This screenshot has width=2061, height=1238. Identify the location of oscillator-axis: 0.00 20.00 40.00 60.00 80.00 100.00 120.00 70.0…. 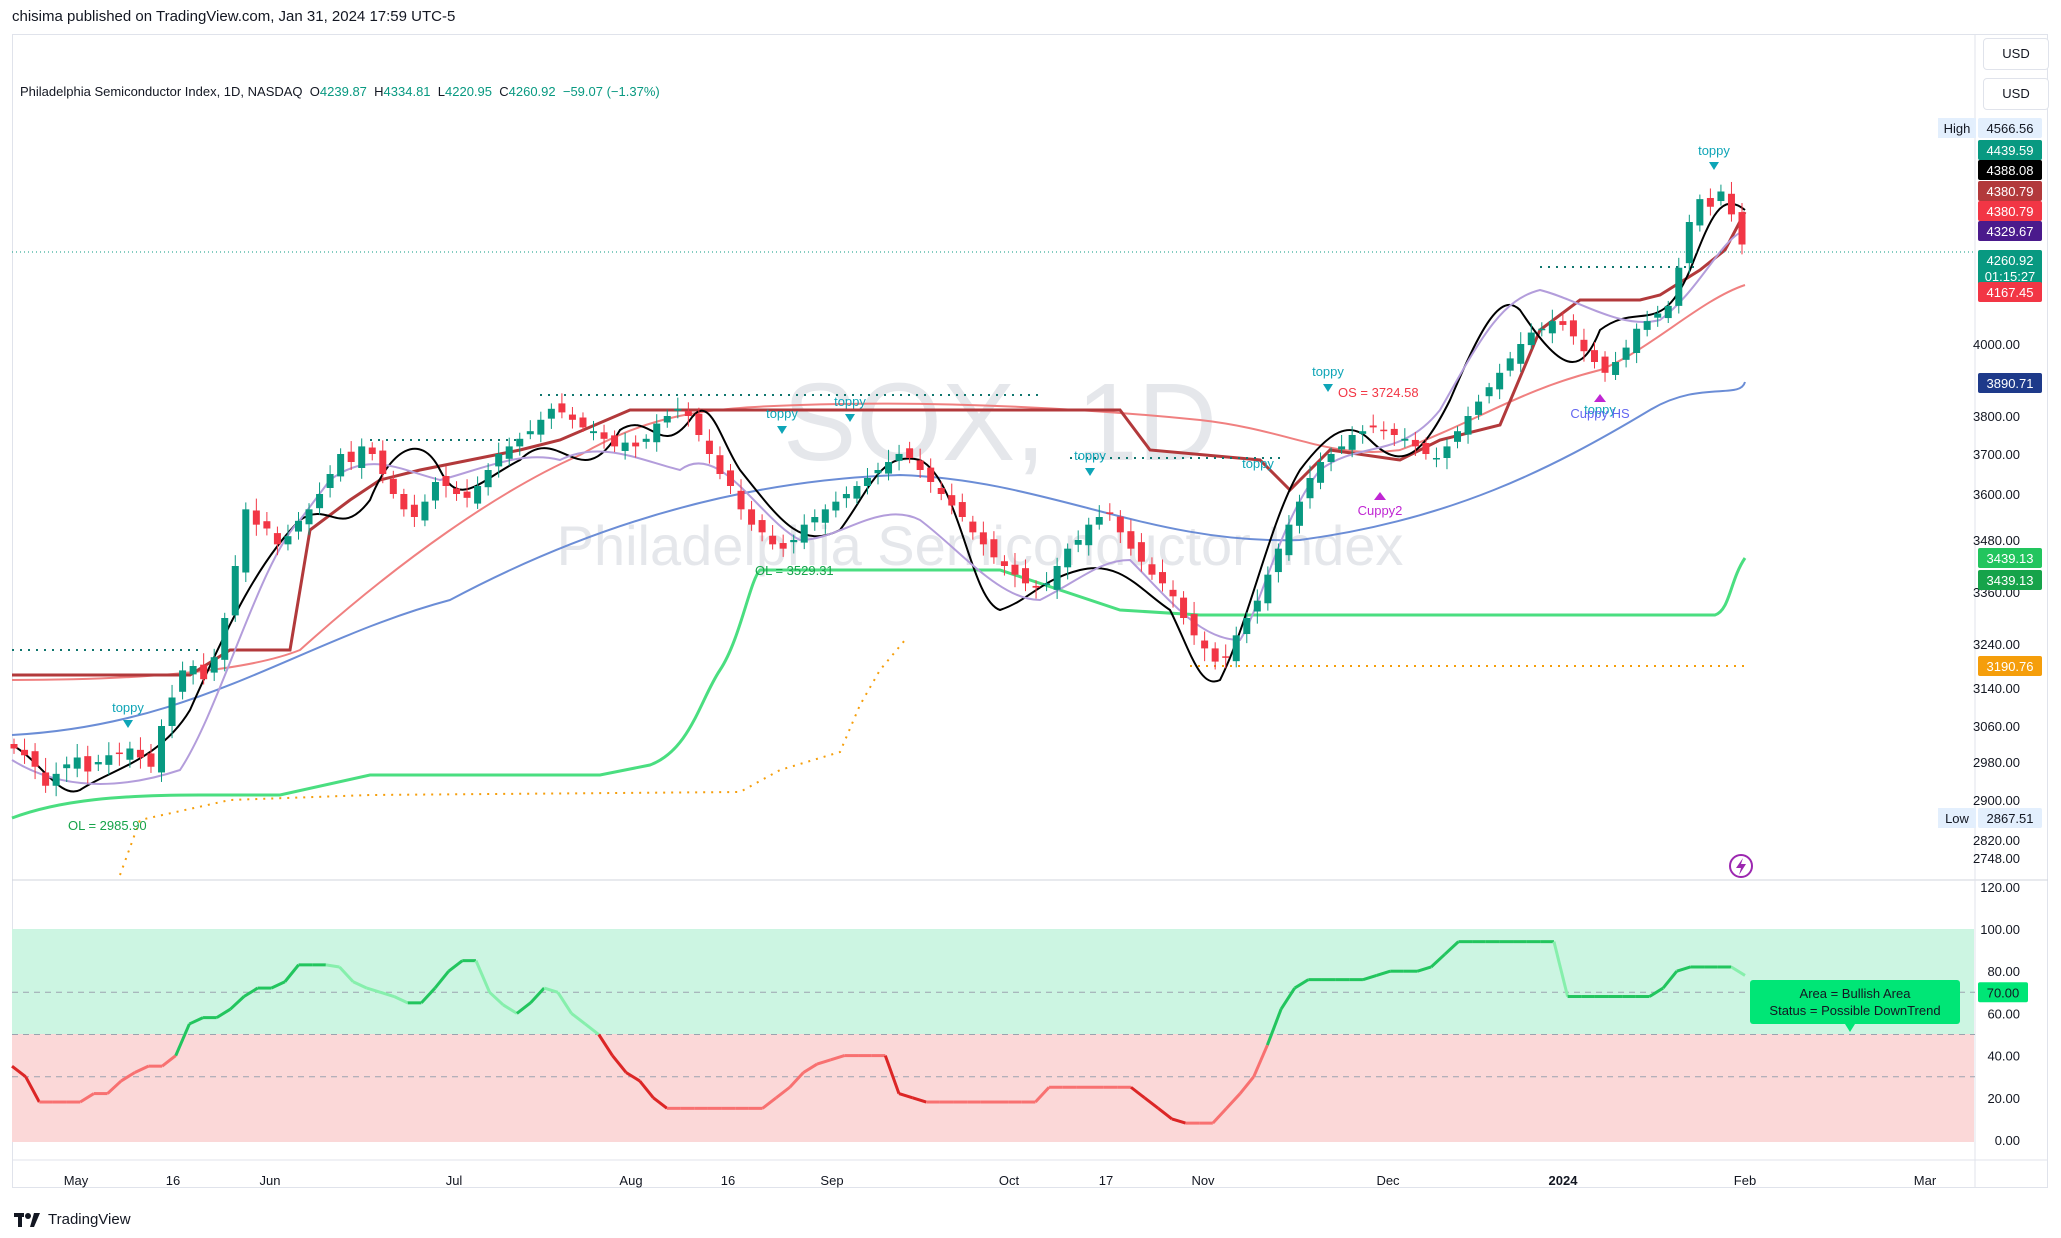
(2003, 1014).